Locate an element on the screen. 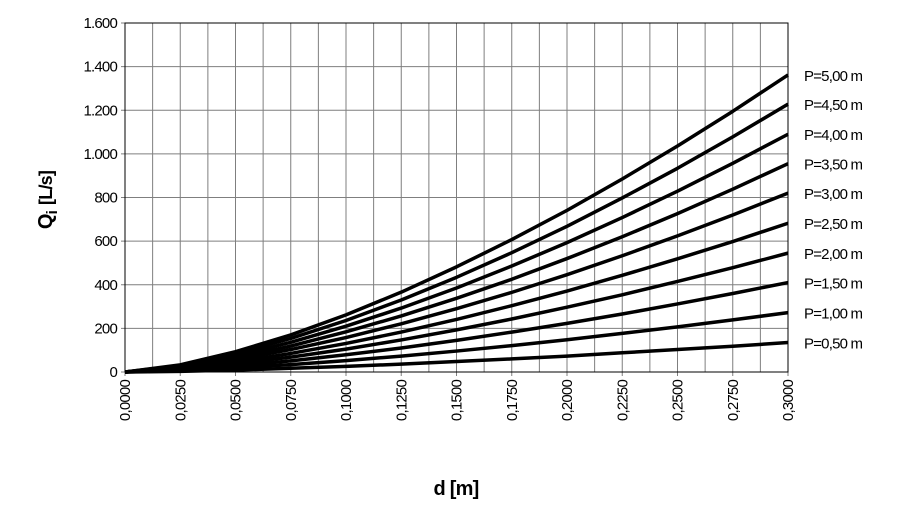 The width and height of the screenshot is (915, 527). y-tick-label: 1.200 is located at coordinates (100, 110).